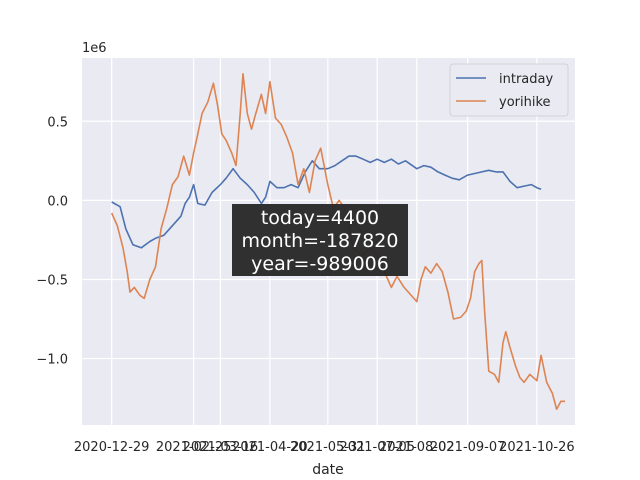  I want to click on y-tick-labels: 0.5 0.0 −0.5 −1.0, so click(52, 241).